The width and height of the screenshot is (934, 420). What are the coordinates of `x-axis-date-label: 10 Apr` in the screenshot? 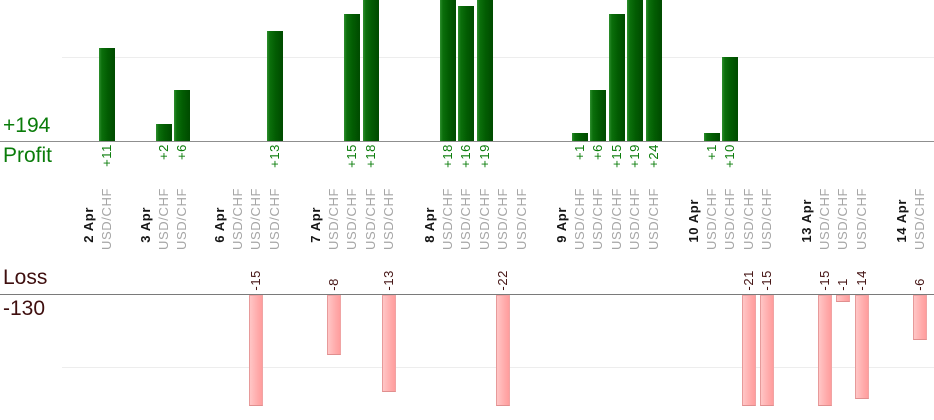 It's located at (693, 221).